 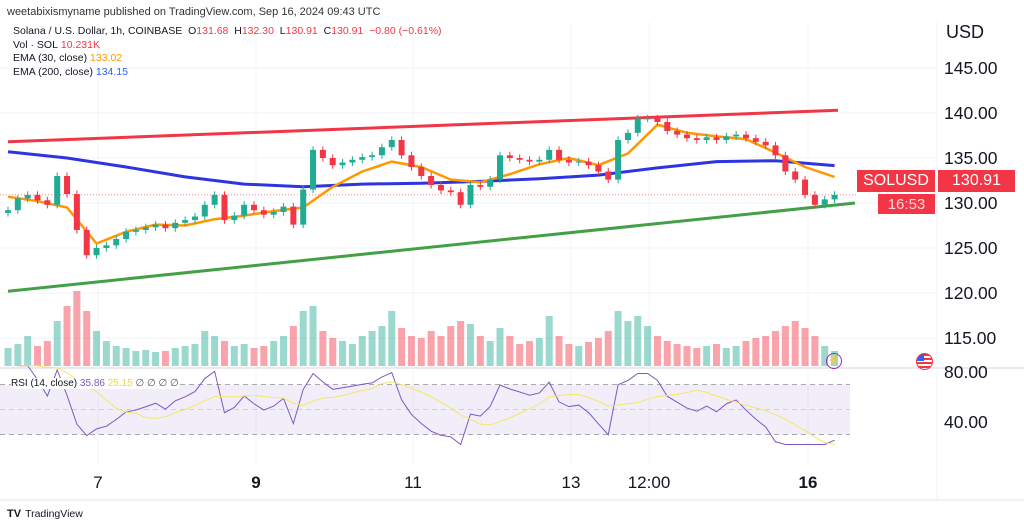 I want to click on ema200-value: 134.15, so click(x=111, y=71).